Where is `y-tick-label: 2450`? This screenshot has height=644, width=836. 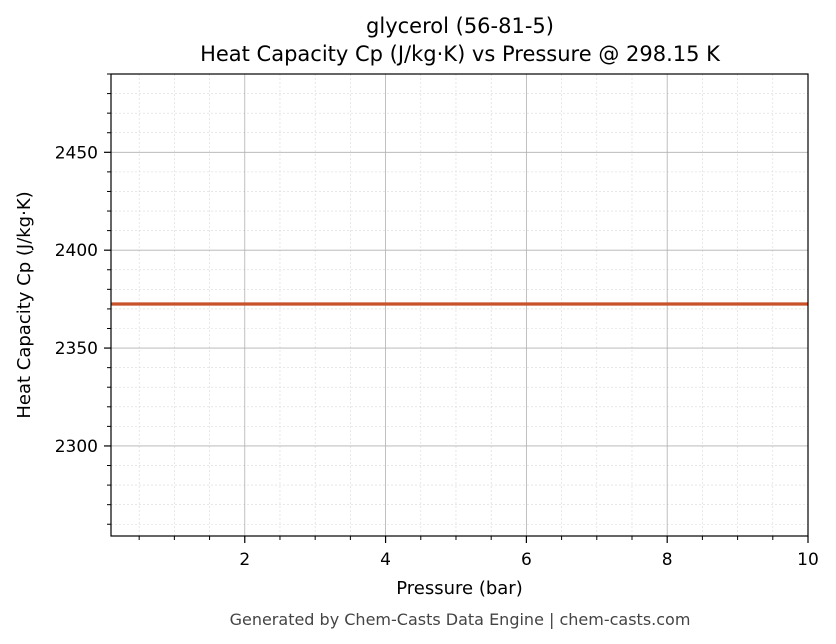
y-tick-label: 2450 is located at coordinates (76, 153).